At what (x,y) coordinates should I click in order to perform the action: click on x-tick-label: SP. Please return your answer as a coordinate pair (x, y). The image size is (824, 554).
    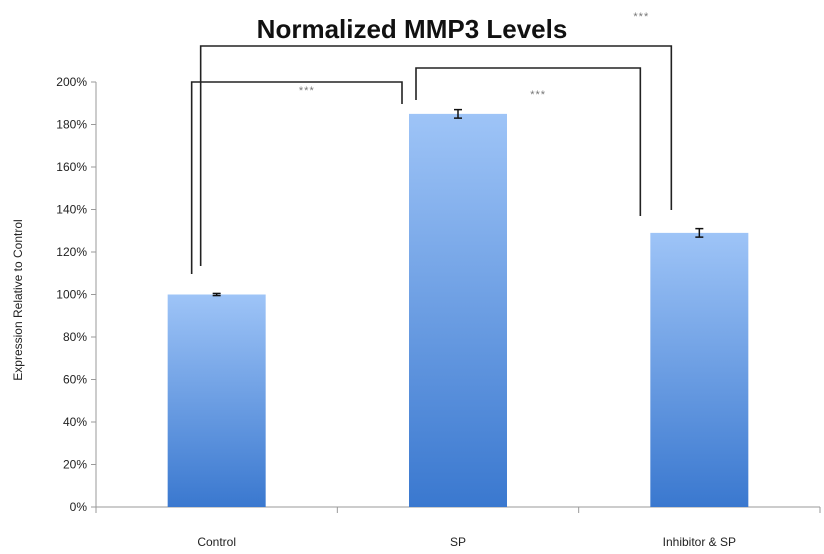
    Looking at the image, I should click on (458, 542).